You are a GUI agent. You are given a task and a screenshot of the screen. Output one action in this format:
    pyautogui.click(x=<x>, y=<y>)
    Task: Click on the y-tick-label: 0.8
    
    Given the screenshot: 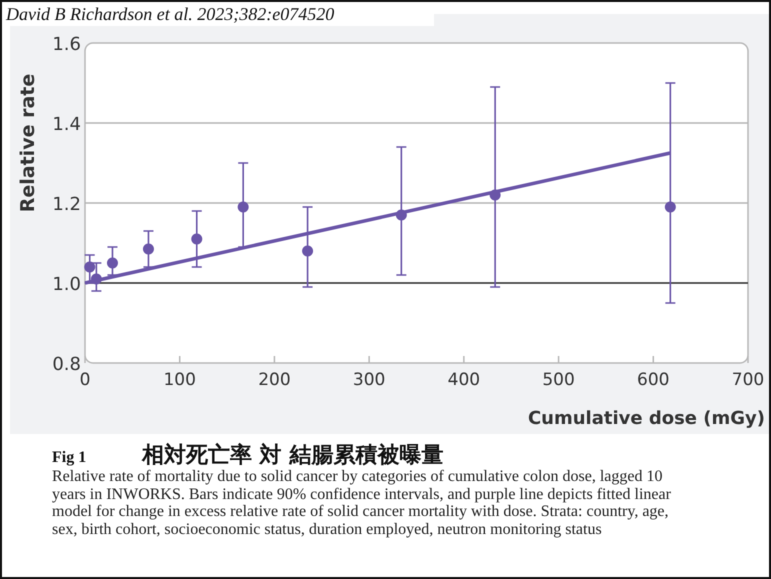 What is the action you would take?
    pyautogui.click(x=66, y=364)
    